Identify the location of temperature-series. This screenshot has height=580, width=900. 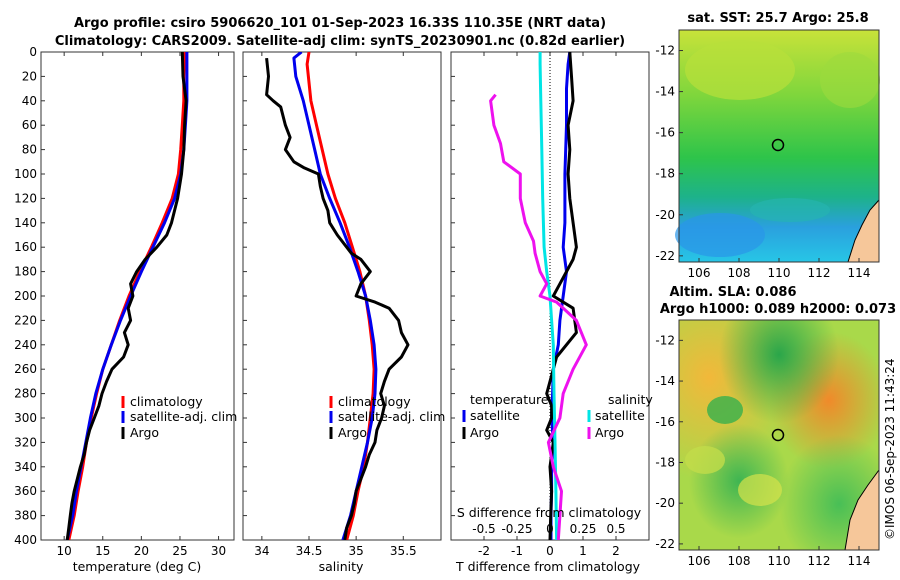
(127, 296).